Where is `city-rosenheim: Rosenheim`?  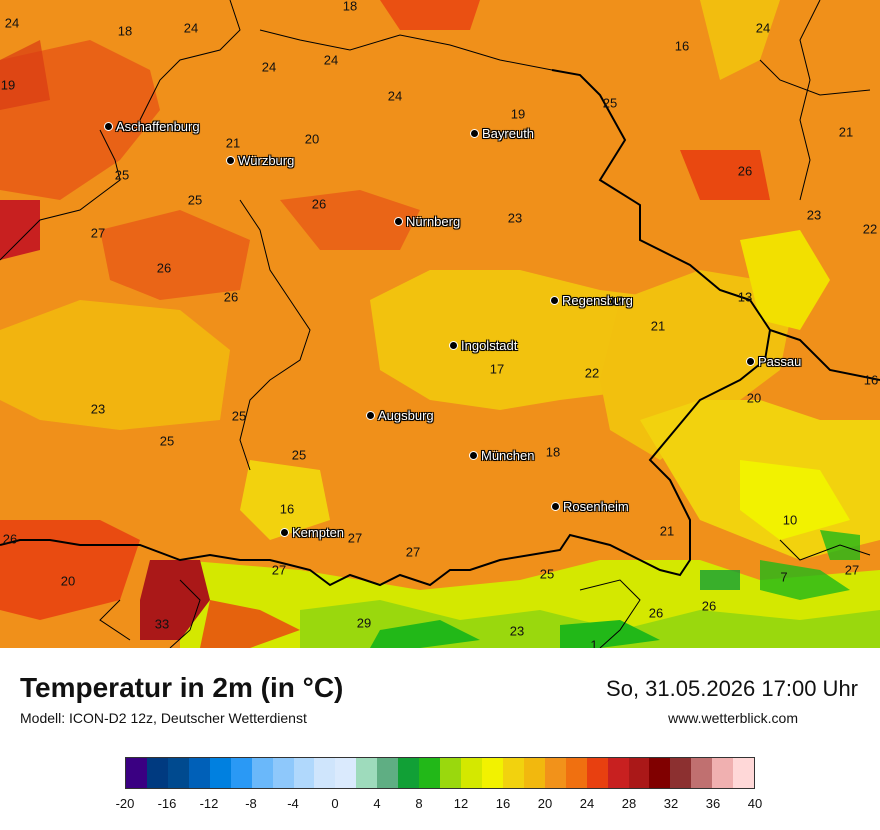
city-rosenheim: Rosenheim is located at coordinates (590, 506).